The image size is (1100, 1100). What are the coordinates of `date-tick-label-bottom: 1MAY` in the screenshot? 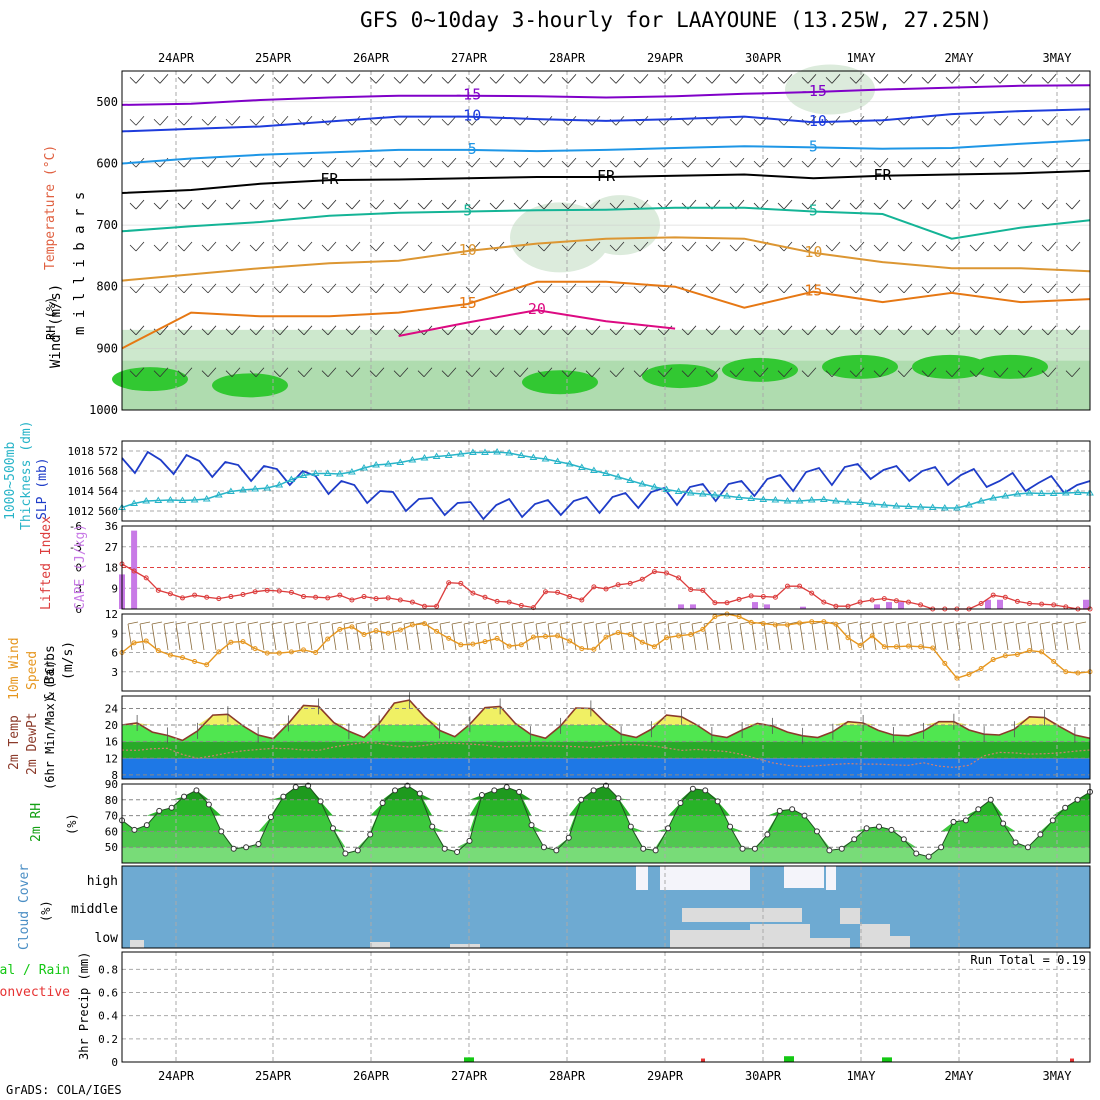 It's located at (862, 1076).